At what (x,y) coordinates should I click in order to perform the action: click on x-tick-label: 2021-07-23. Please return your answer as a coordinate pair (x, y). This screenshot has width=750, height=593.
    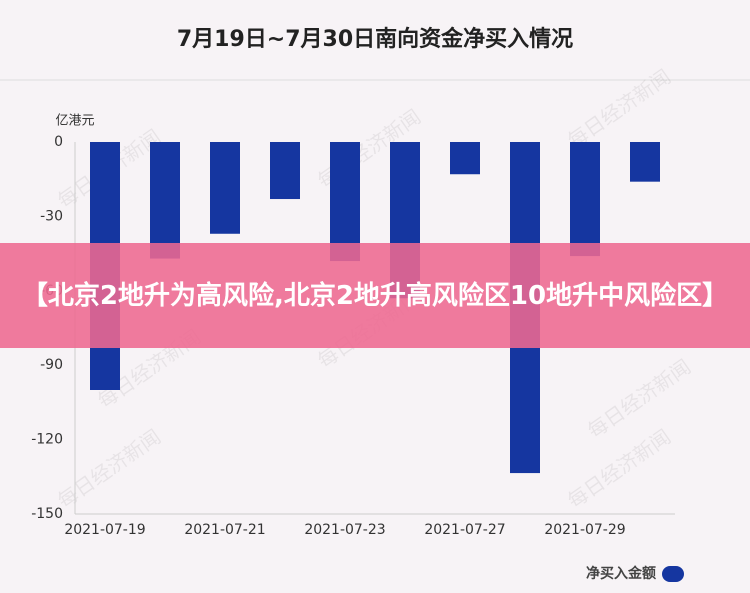
    Looking at the image, I should click on (344, 530).